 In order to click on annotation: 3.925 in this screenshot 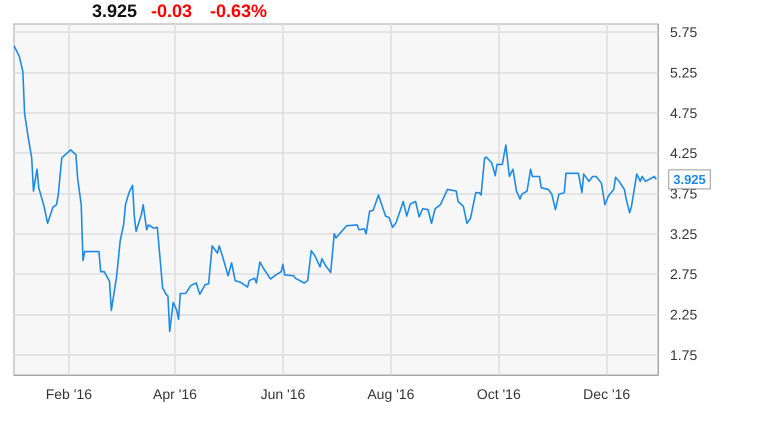, I will do `click(689, 179)`.